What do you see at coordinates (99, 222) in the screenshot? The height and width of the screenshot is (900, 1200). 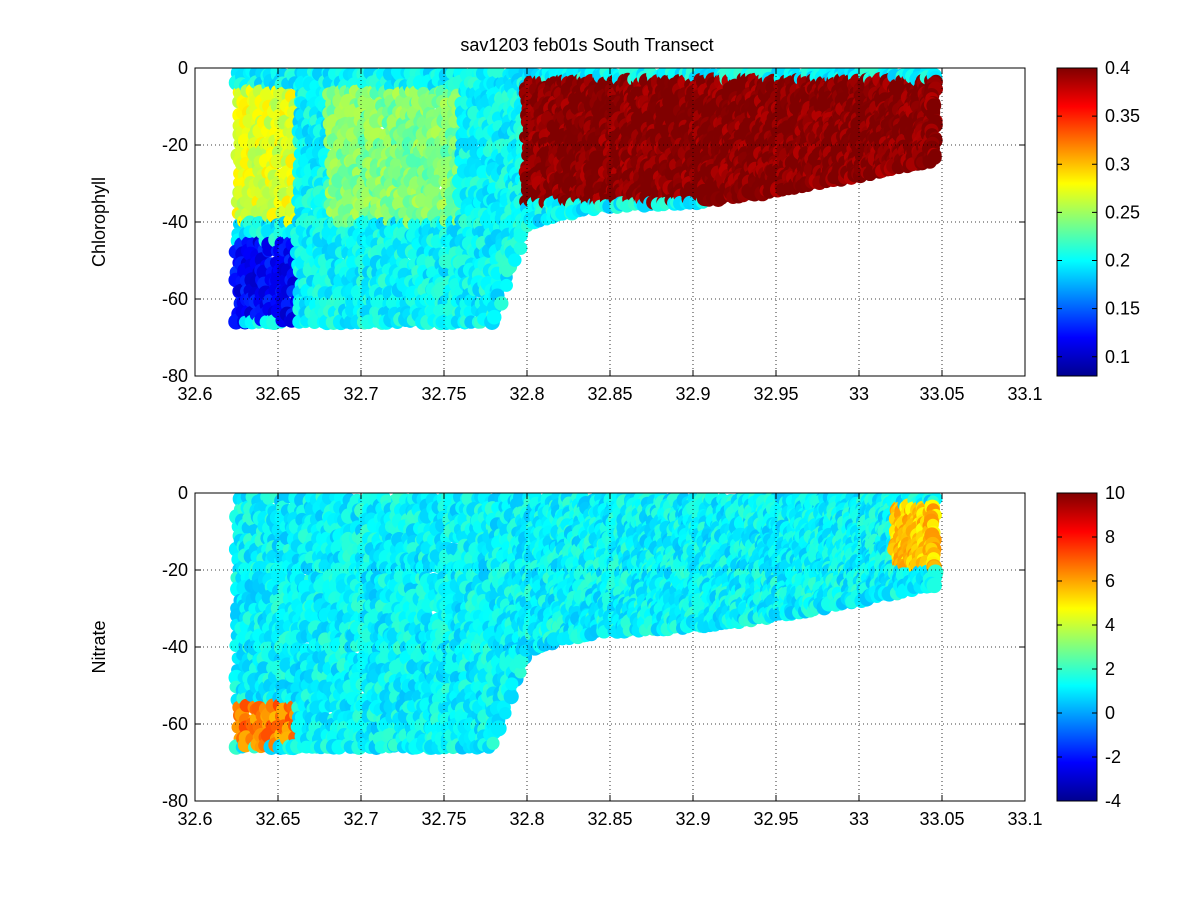 I see `chlorophyll-y-label: Chlorophyll` at bounding box center [99, 222].